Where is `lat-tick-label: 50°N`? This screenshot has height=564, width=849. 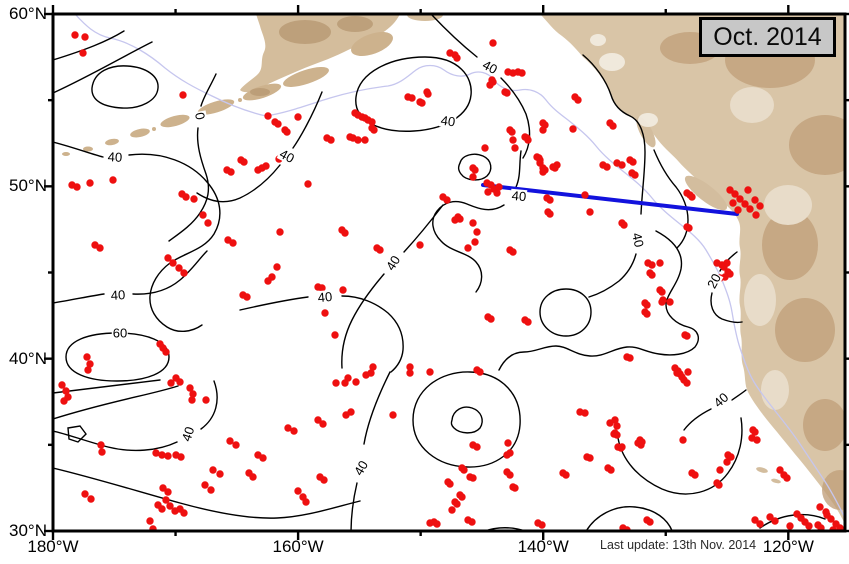
lat-tick-label: 50°N is located at coordinates (28, 186).